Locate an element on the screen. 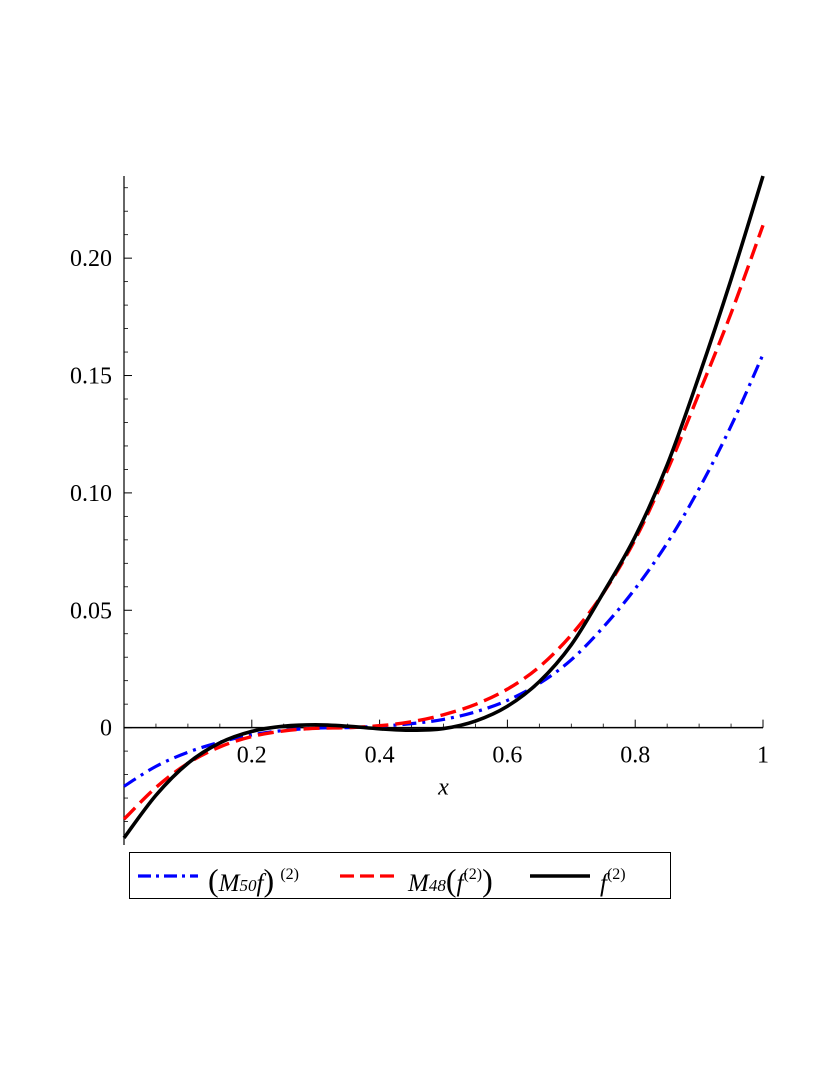 The width and height of the screenshot is (830, 1075). x-axis-ticks: 0.2 0.4 0.6 0.8 1 is located at coordinates (462, 744).